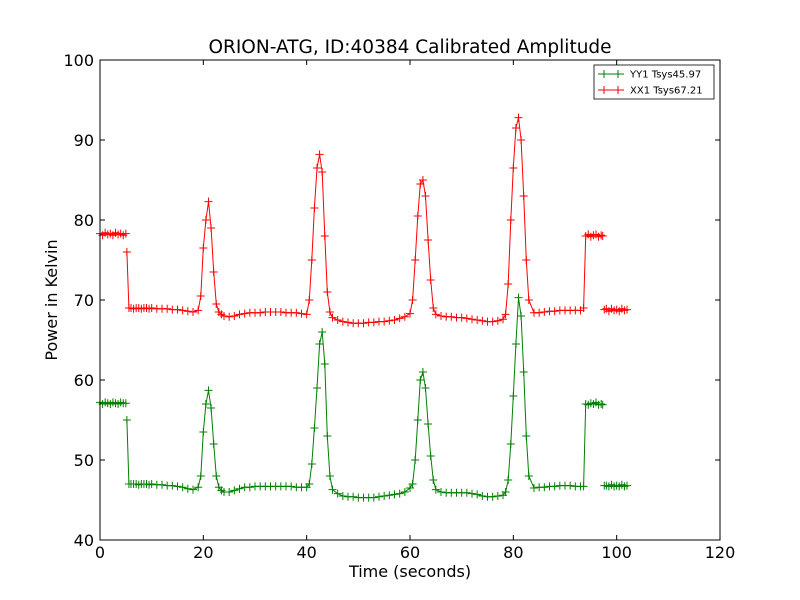 Image resolution: width=800 pixels, height=600 pixels. I want to click on legend-label-xx1: XX1 Tsys67.21, so click(666, 91).